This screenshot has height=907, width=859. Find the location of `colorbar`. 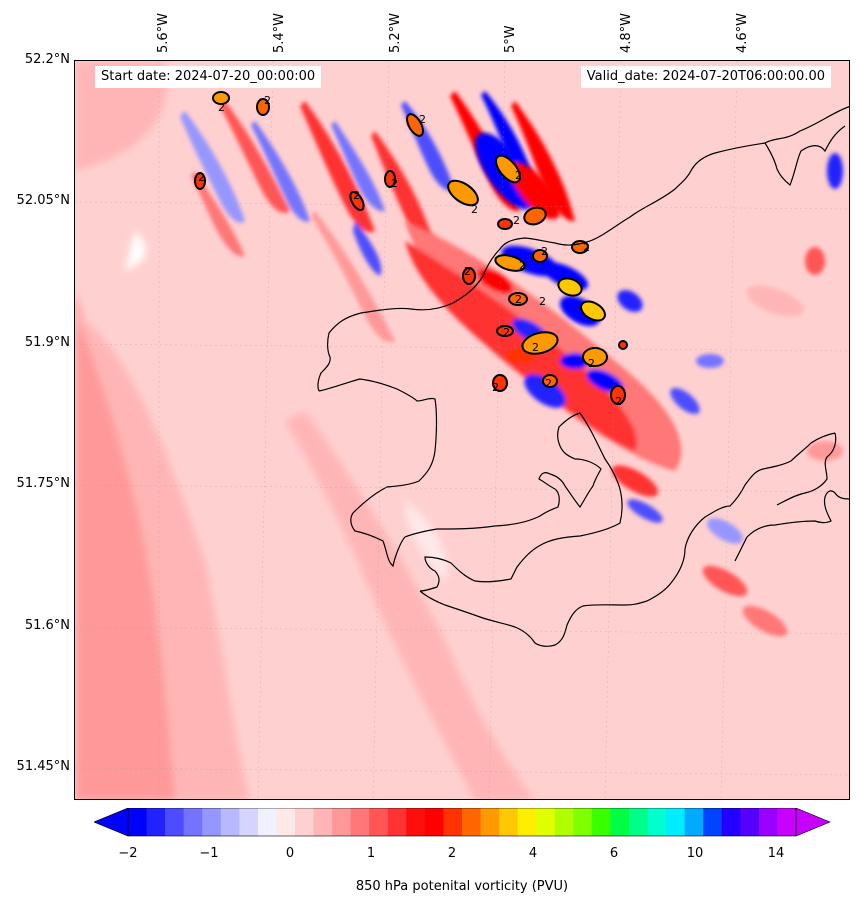

colorbar is located at coordinates (462, 822).